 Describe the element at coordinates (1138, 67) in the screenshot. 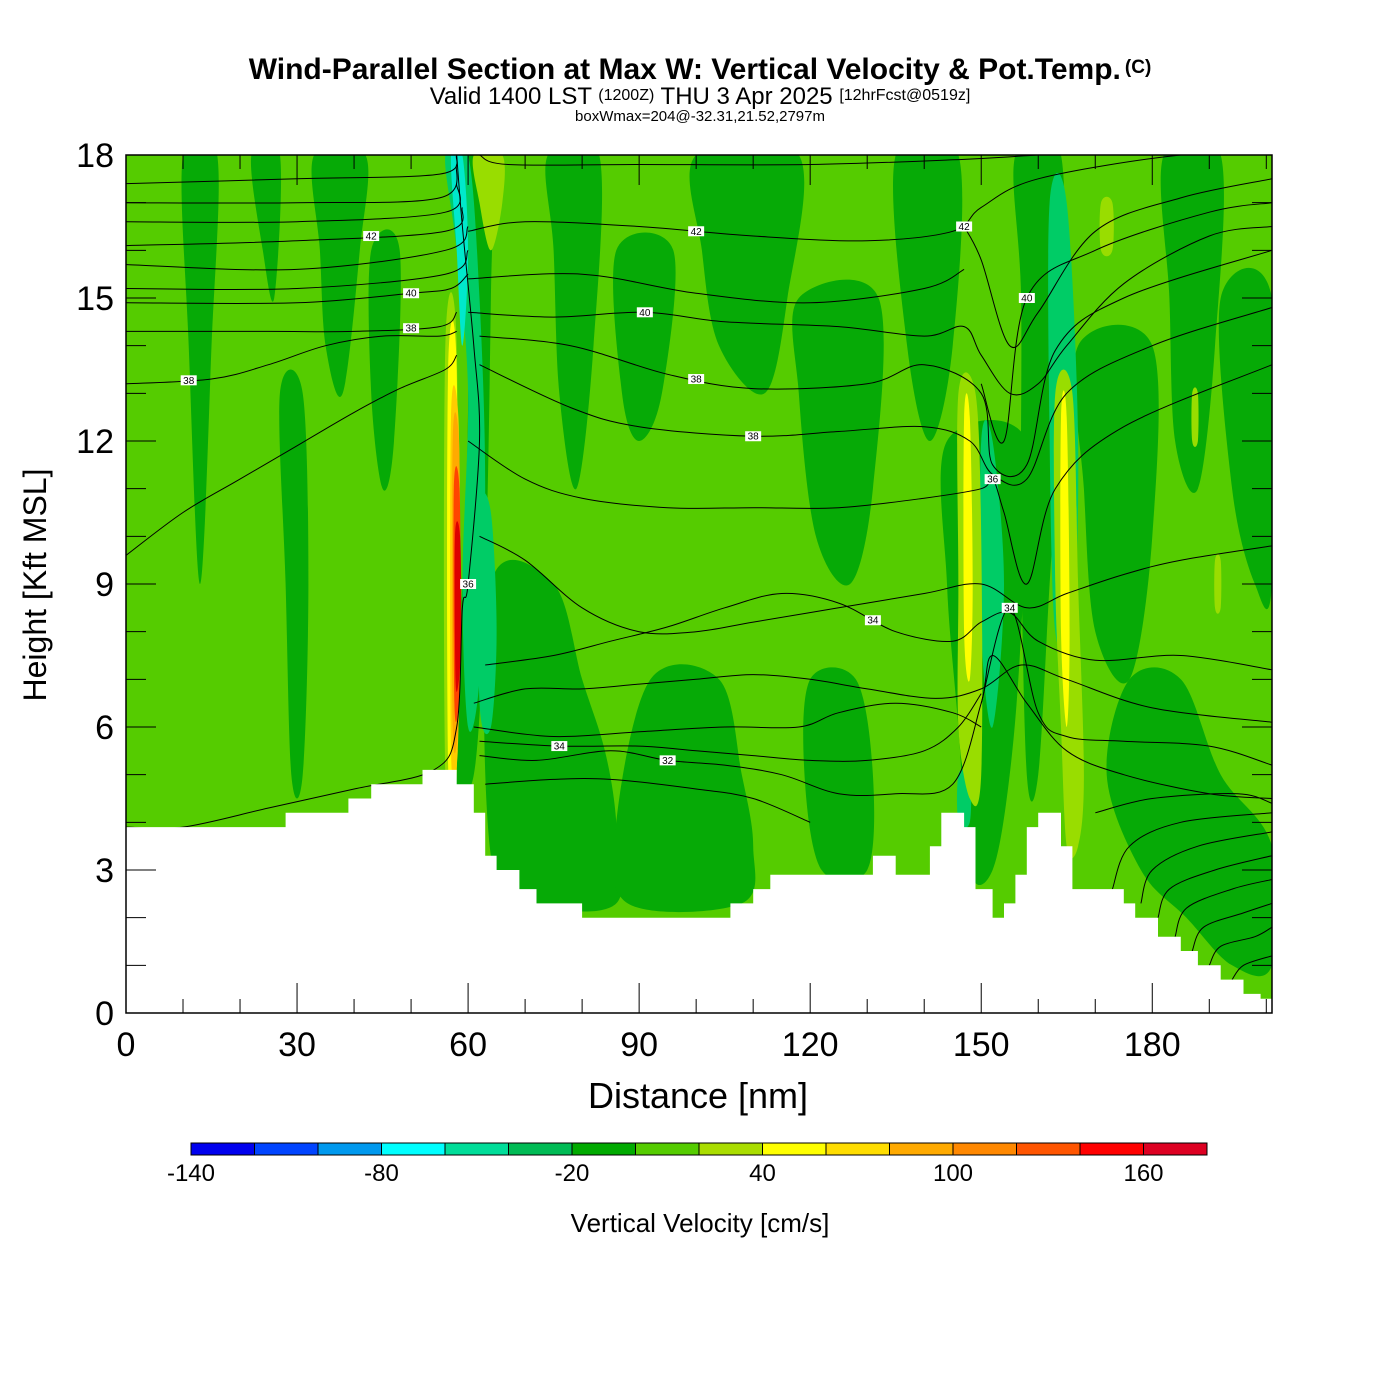

I see `copyright-mark: (C)` at that location.